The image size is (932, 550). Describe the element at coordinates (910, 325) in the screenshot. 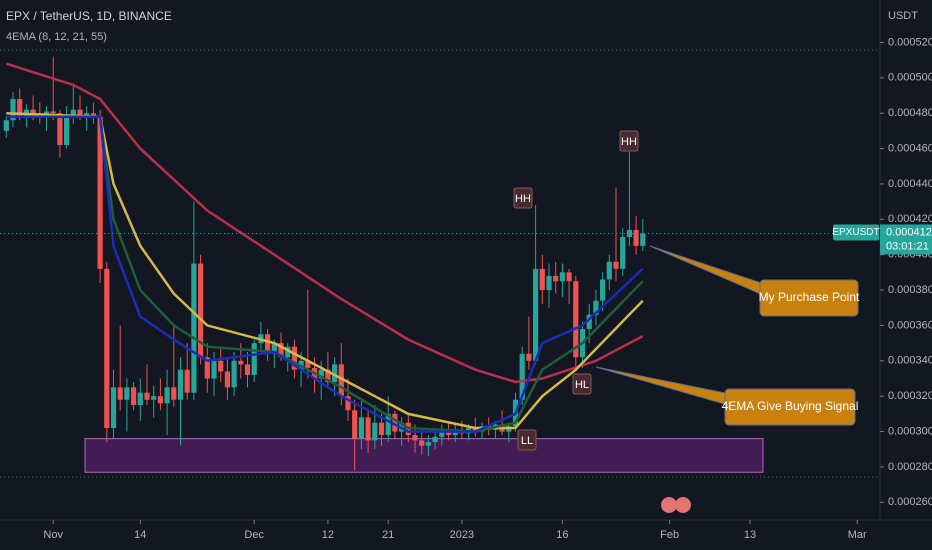

I see `y-tick-label: 0.000360` at that location.